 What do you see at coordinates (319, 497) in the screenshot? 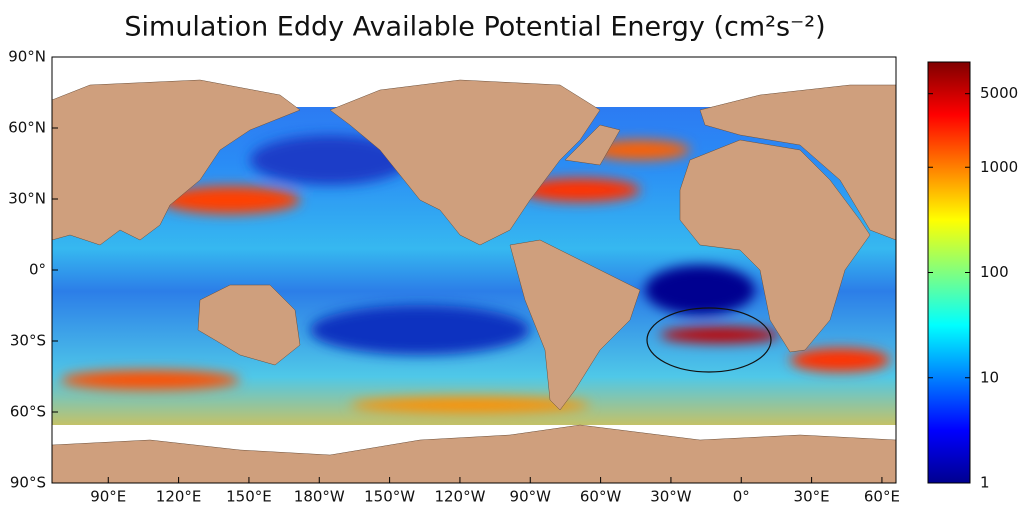
I see `x-tick-label: 180°W` at bounding box center [319, 497].